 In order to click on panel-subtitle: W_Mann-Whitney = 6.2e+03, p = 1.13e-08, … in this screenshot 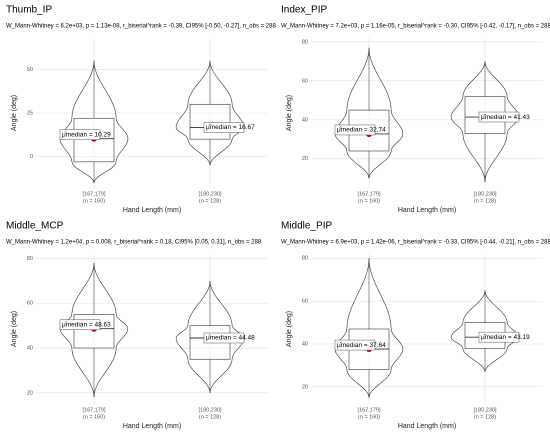, I will do `click(141, 27)`.